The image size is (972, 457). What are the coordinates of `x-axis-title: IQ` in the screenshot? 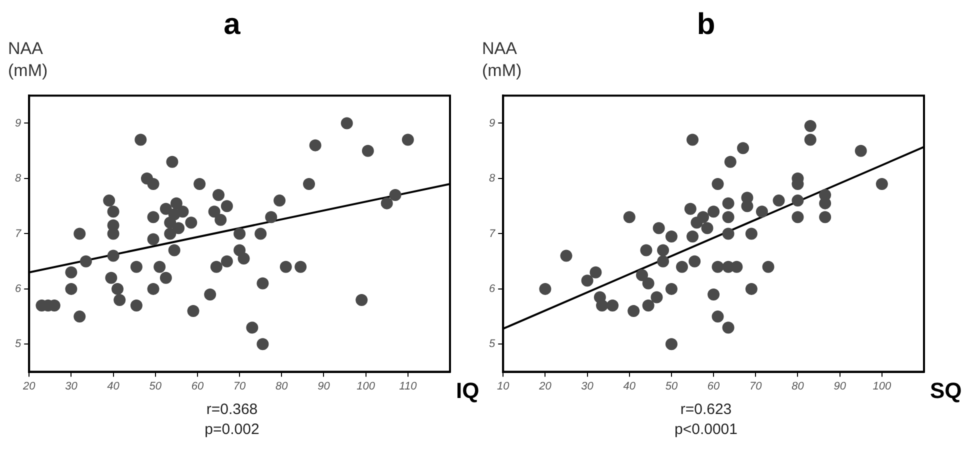 It's located at (468, 391).